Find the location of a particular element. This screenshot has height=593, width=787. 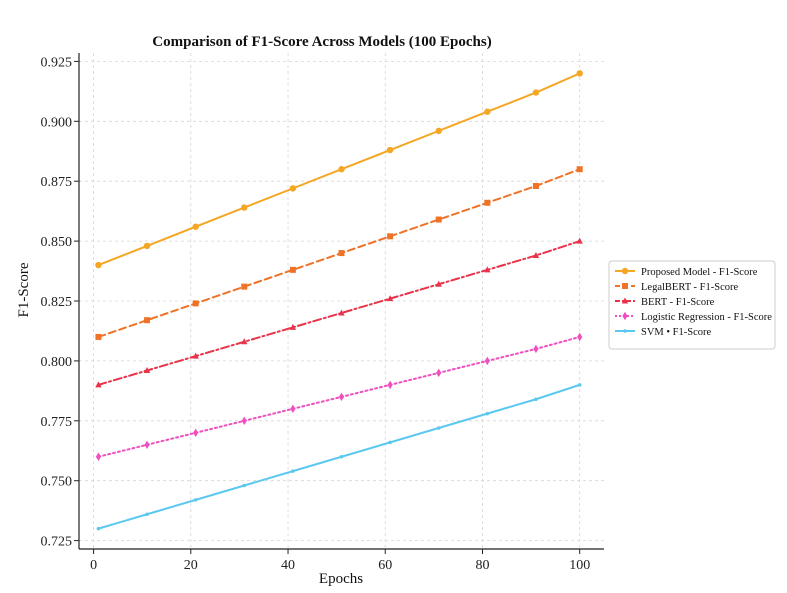

y-tick-label: 0.725 is located at coordinates (57, 542).